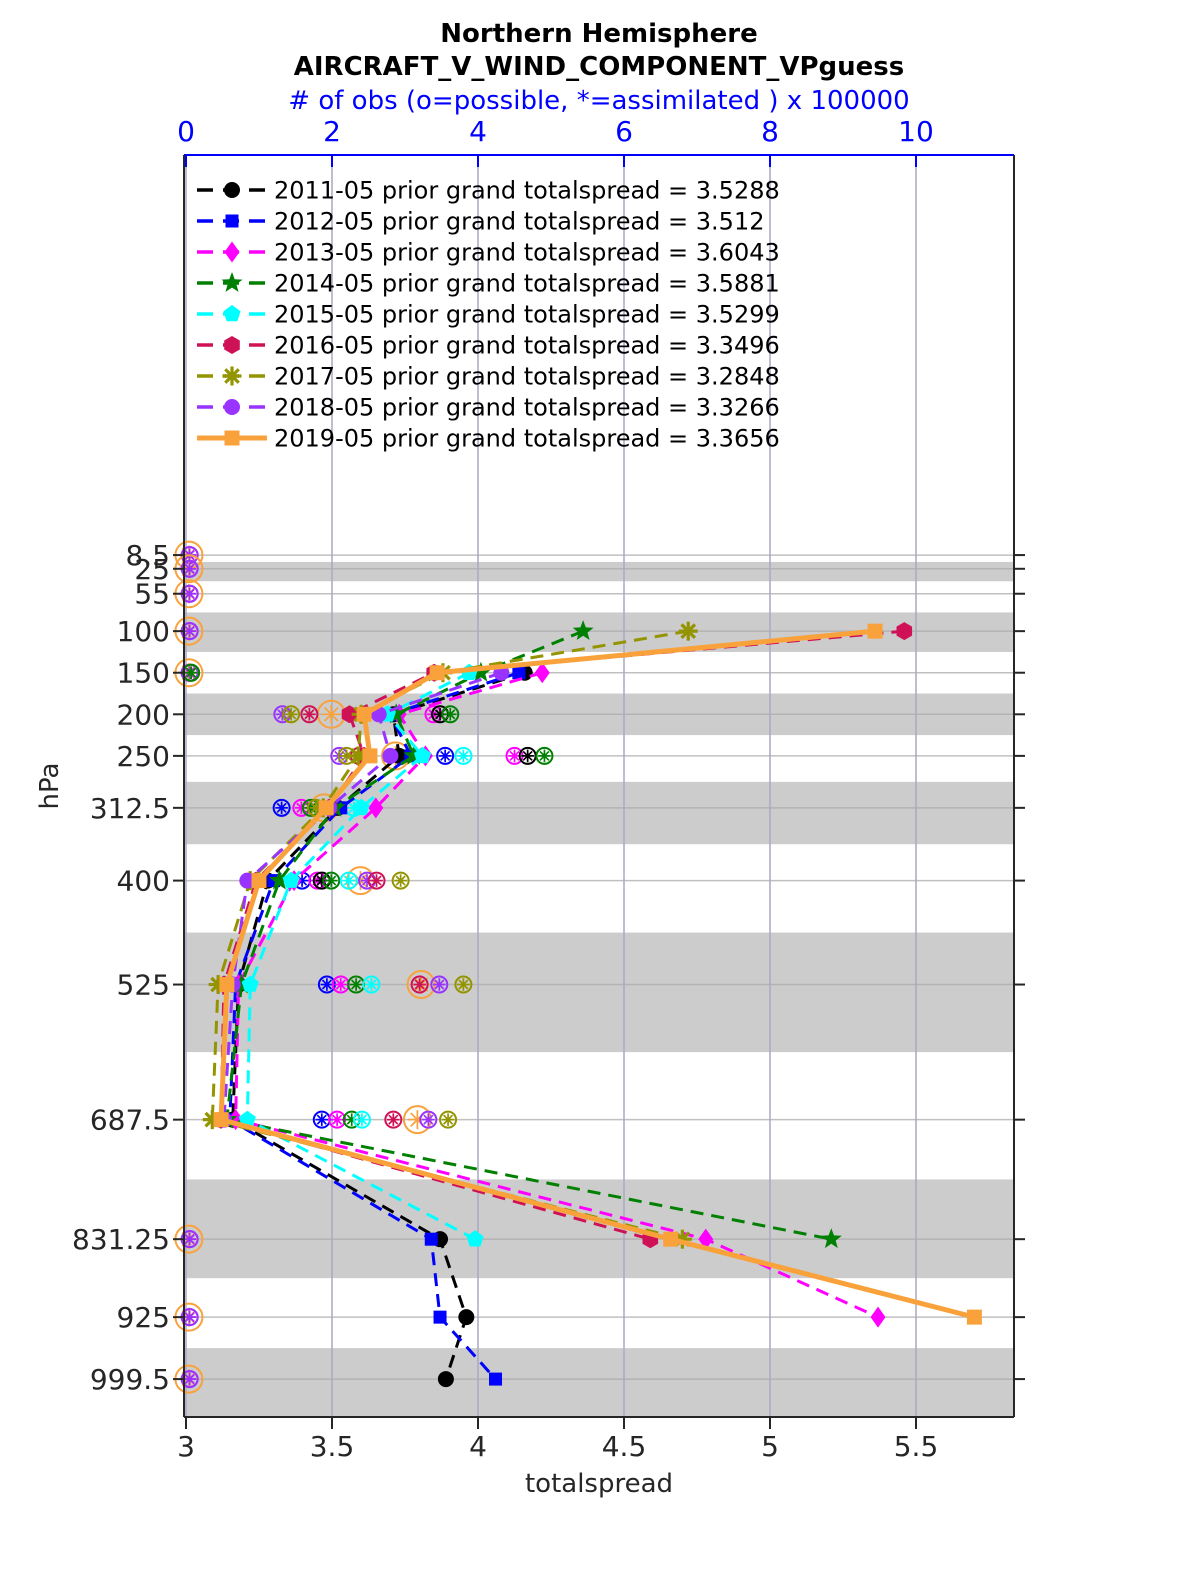 This screenshot has height=1575, width=1200. Describe the element at coordinates (599, 67) in the screenshot. I see `plot-title-line2: AIRCRAFT_V_WIND_COMPONENT_VPguess` at that location.